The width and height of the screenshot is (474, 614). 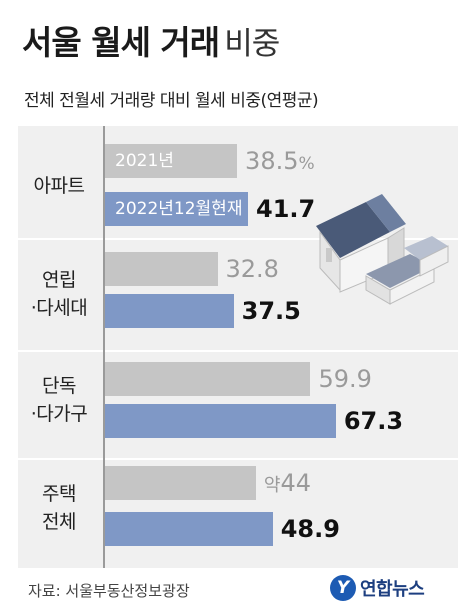 What do you see at coordinates (208, 379) in the screenshot?
I see `bar-2021-house` at bounding box center [208, 379].